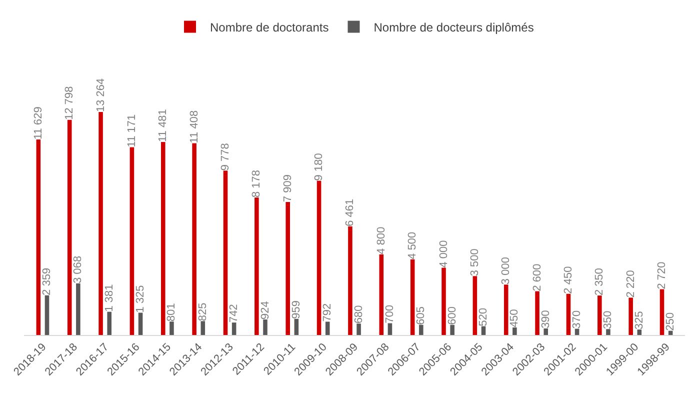 The image size is (700, 405). What do you see at coordinates (639, 320) in the screenshot?
I see `data-label: 325` at bounding box center [639, 320].